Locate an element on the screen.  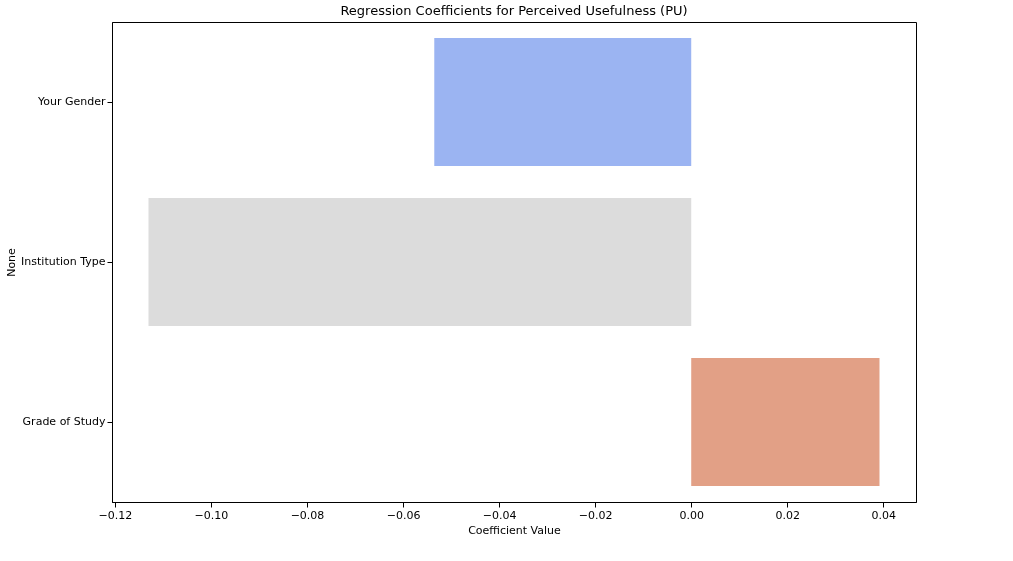
x-tick-label: 0.02 is located at coordinates (788, 515).